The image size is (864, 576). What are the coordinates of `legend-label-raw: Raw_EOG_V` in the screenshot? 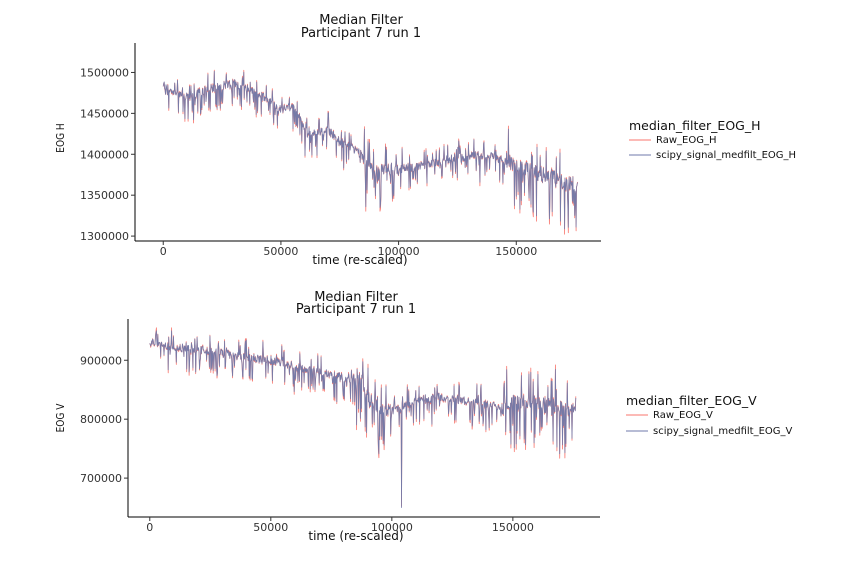 It's located at (683, 415).